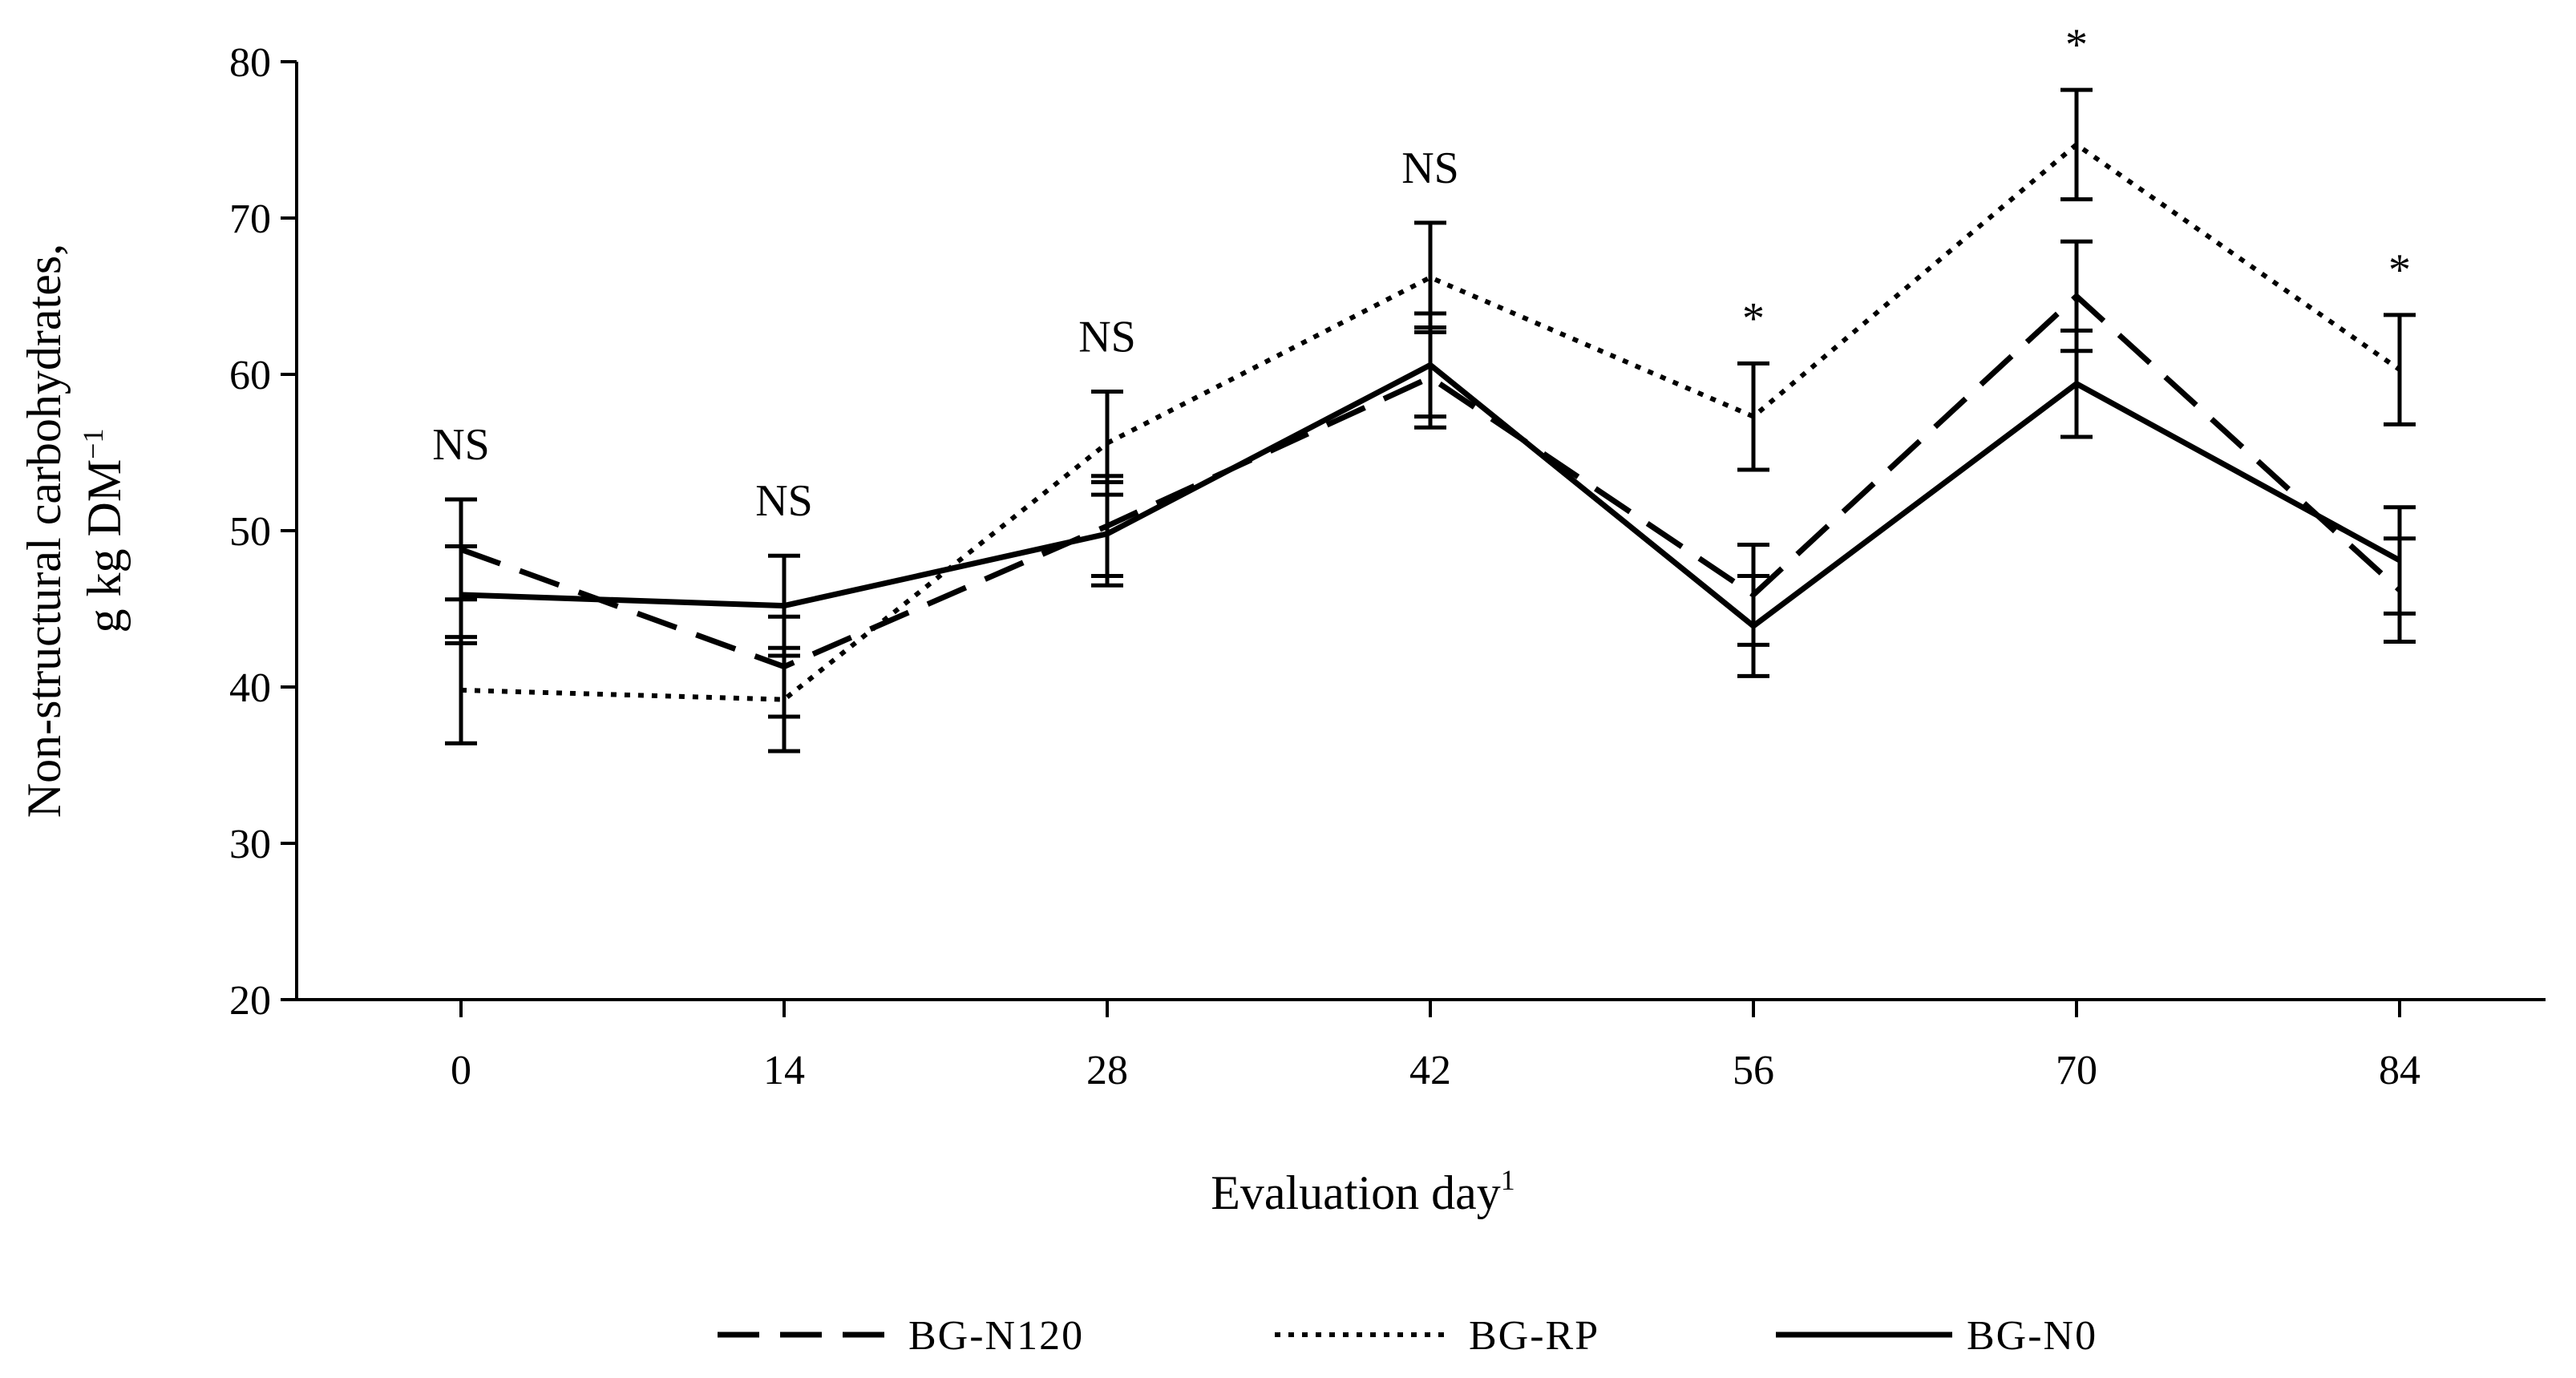  I want to click on x-axis-title: Evaluation day1, so click(1363, 1191).